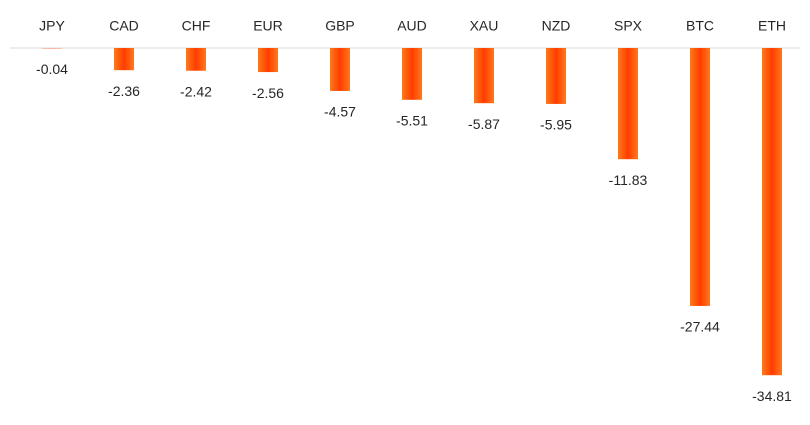  I want to click on category-label: EUR, so click(268, 26).